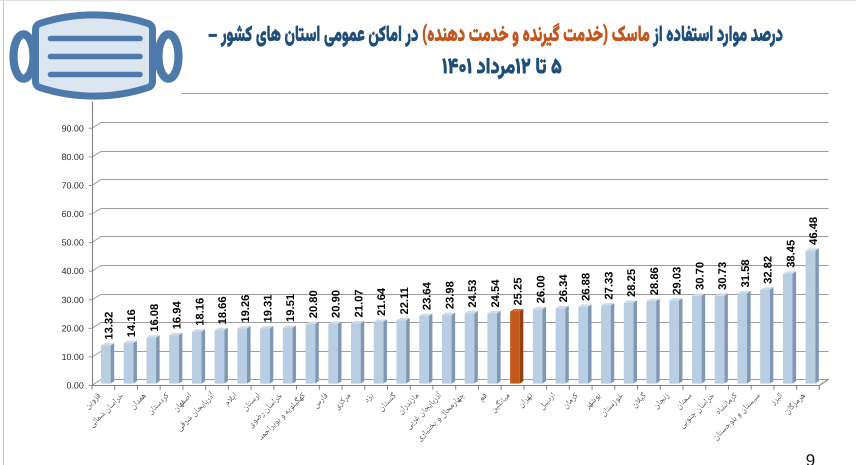 The height and width of the screenshot is (465, 856). Describe the element at coordinates (814, 231) in the screenshot. I see `svg-text: 46.48` at that location.